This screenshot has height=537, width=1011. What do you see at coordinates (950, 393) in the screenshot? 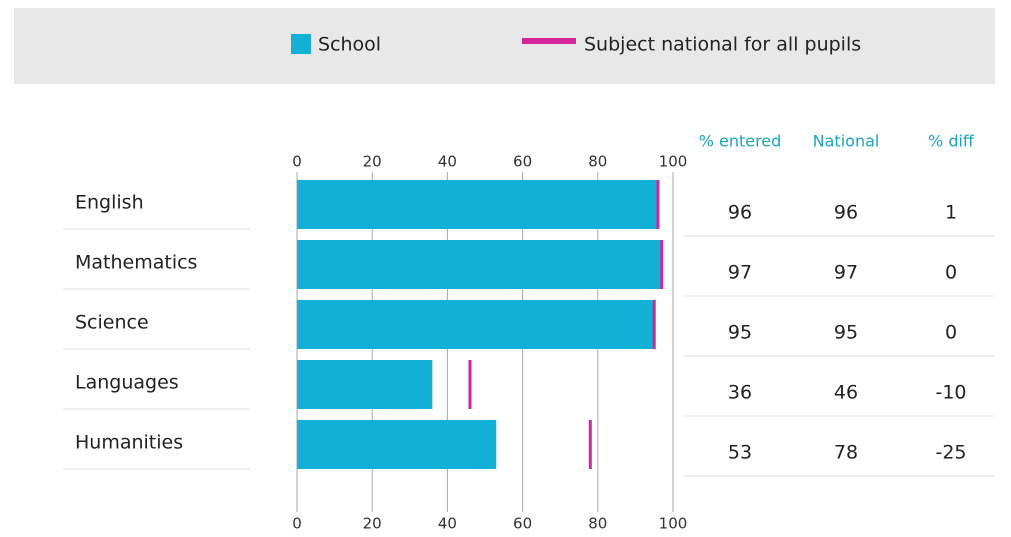
I see `table-cell: -10` at bounding box center [950, 393].